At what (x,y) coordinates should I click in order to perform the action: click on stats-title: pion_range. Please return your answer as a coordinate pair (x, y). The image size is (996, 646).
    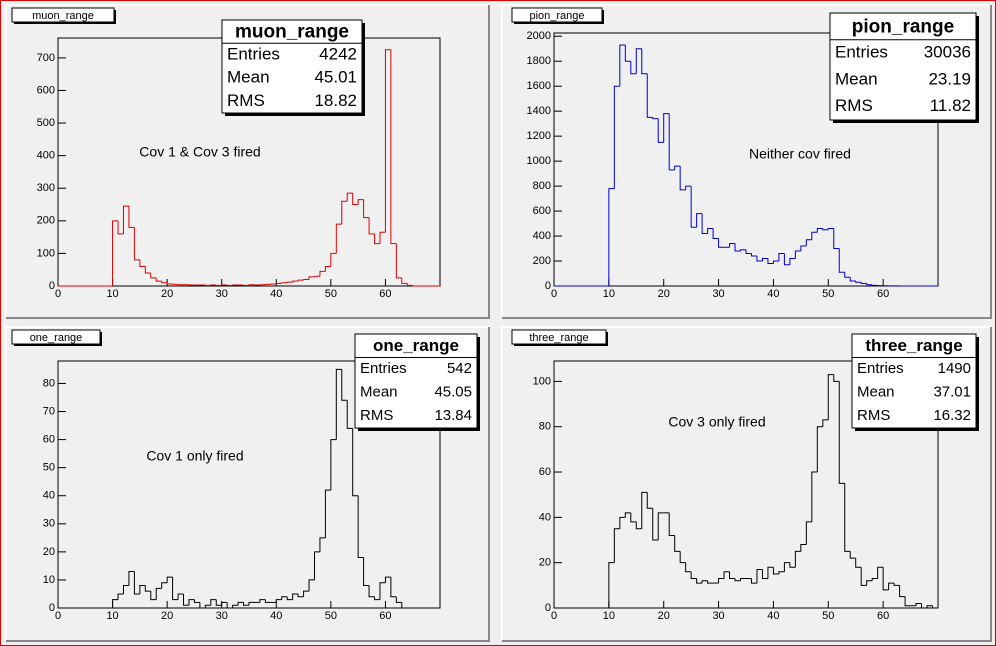
    Looking at the image, I should click on (903, 26).